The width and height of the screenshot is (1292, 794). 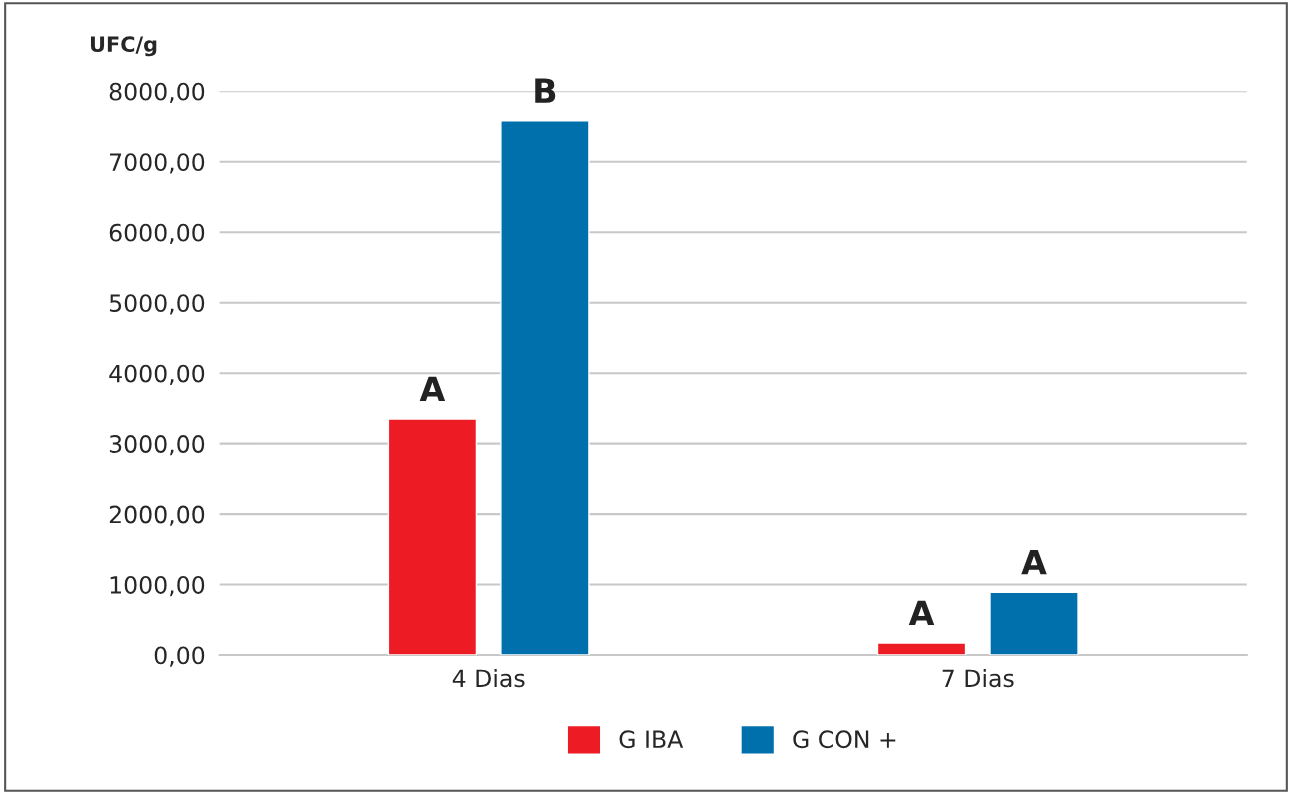 I want to click on y-tick-label: 6000,00, so click(x=157, y=233).